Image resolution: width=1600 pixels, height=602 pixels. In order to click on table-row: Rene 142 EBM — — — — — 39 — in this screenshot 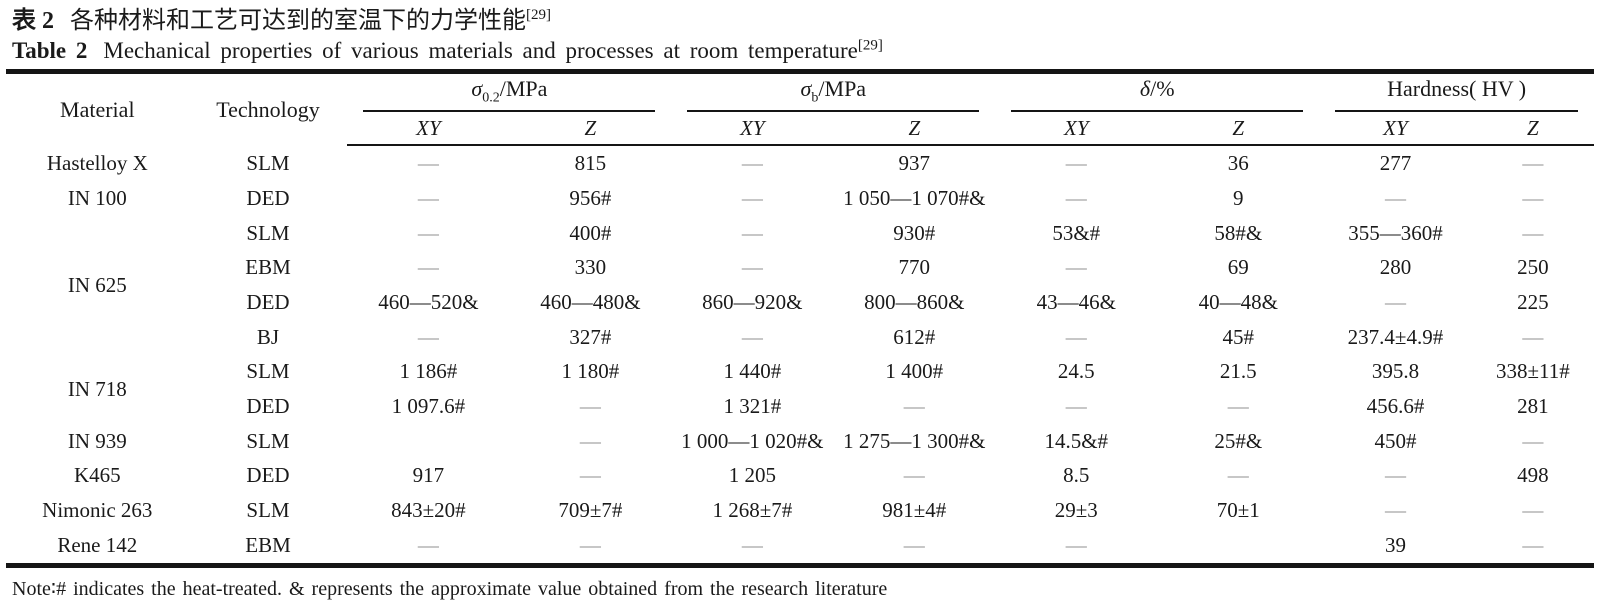, I will do `click(800, 546)`.